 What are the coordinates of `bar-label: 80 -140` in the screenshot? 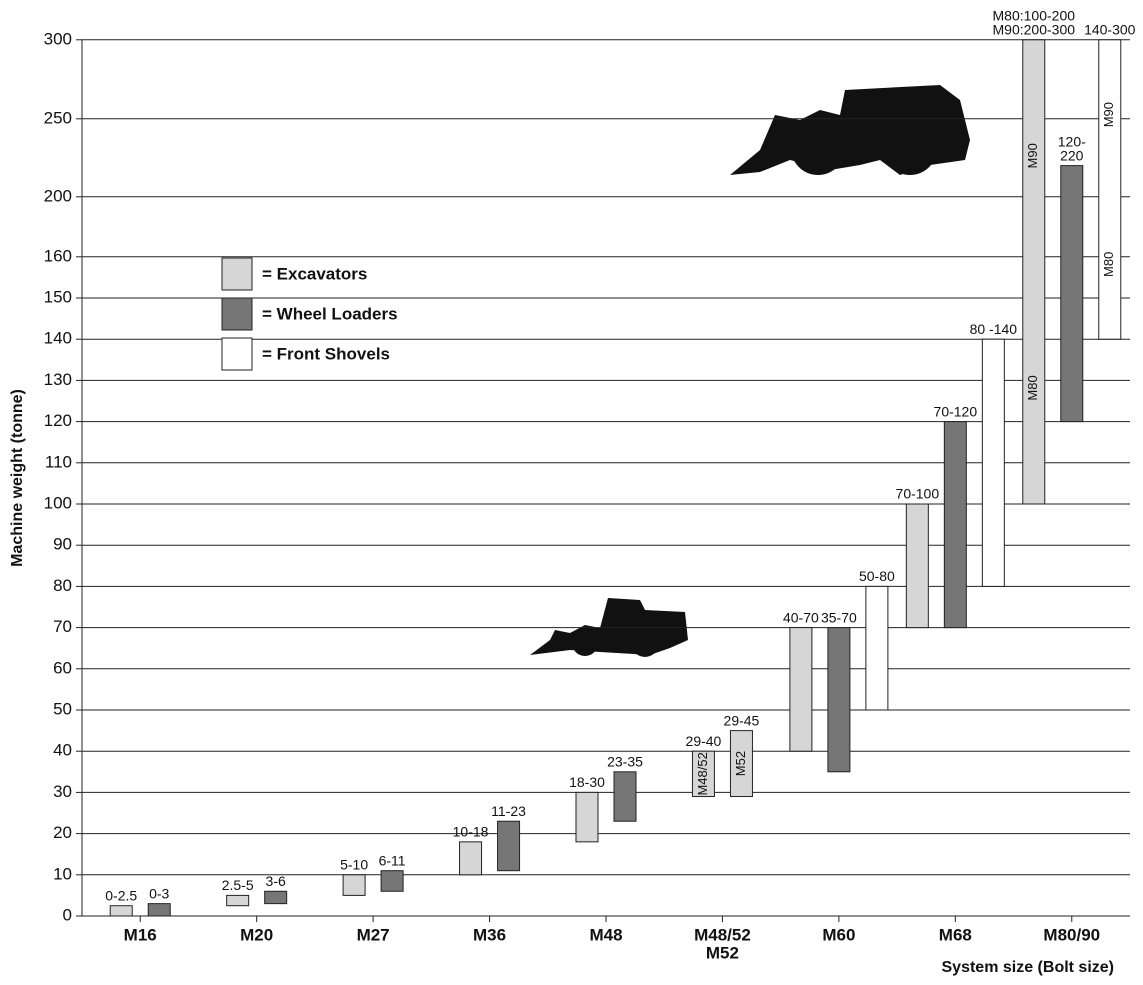 It's located at (994, 329).